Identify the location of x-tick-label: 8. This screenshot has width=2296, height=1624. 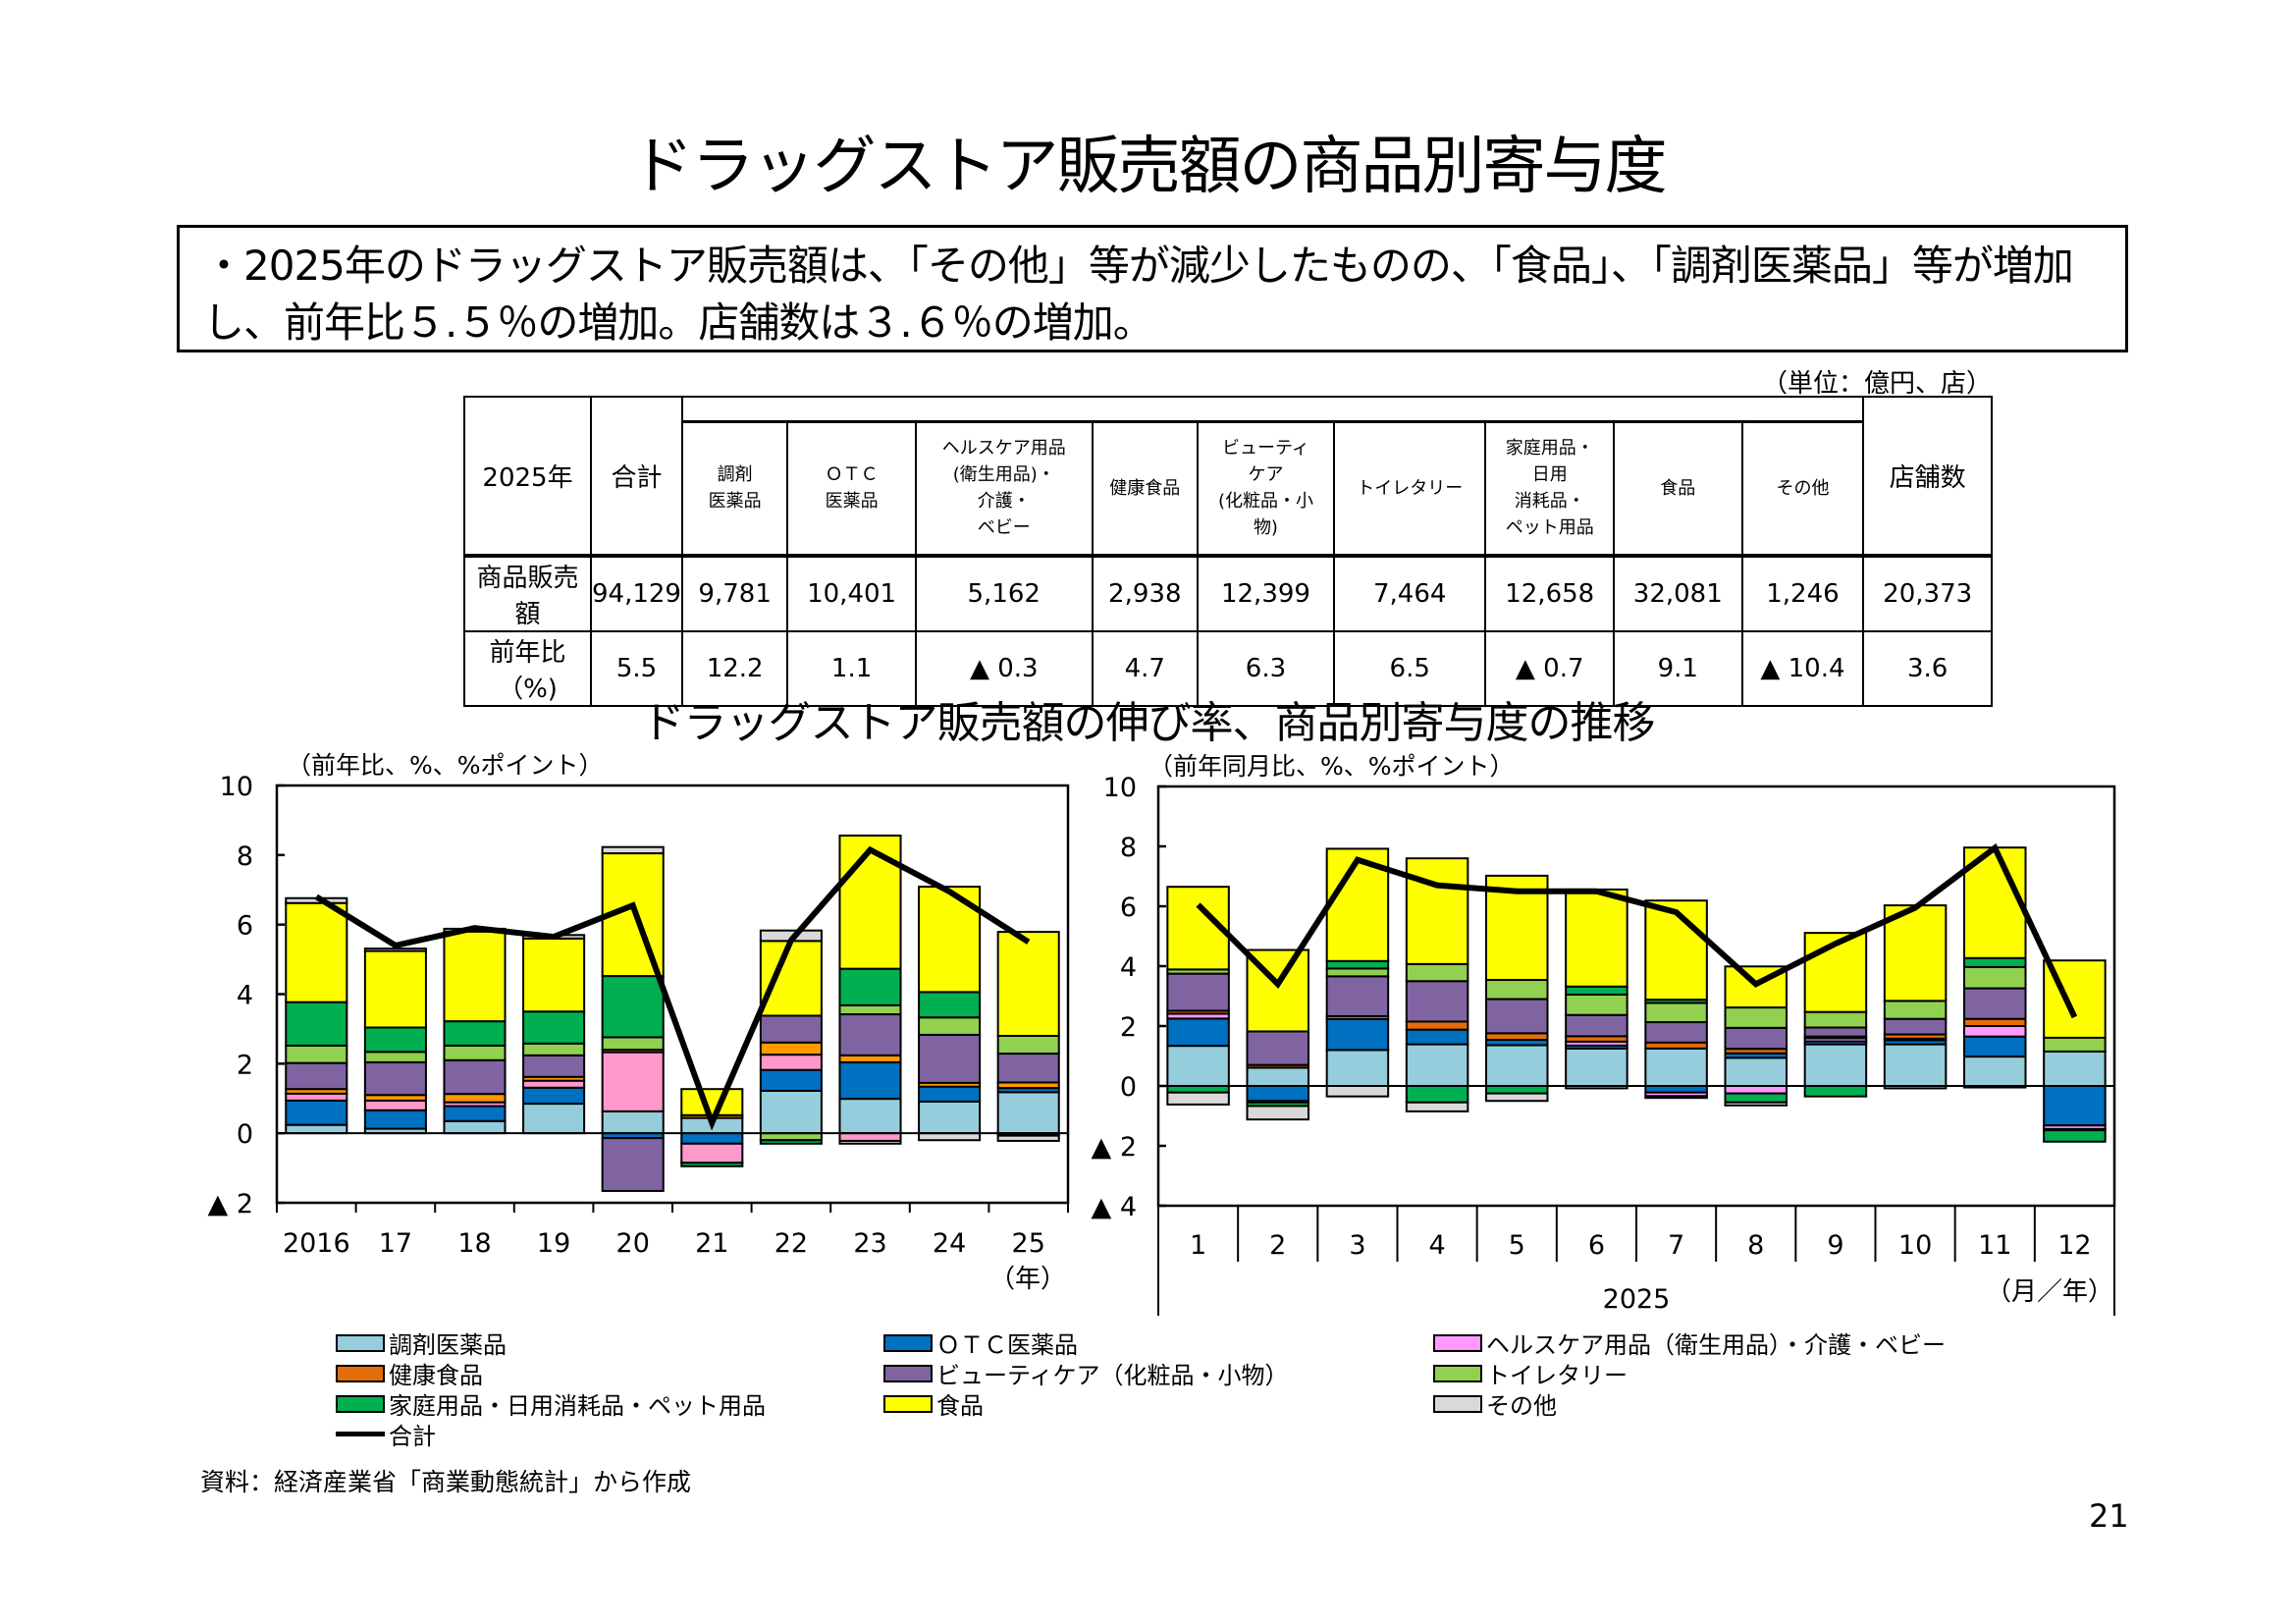
(1755, 1245).